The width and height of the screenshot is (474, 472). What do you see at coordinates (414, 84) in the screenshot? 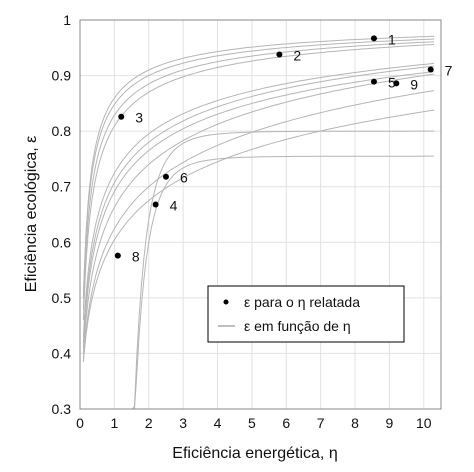
I see `data-point-label-9: 9` at bounding box center [414, 84].